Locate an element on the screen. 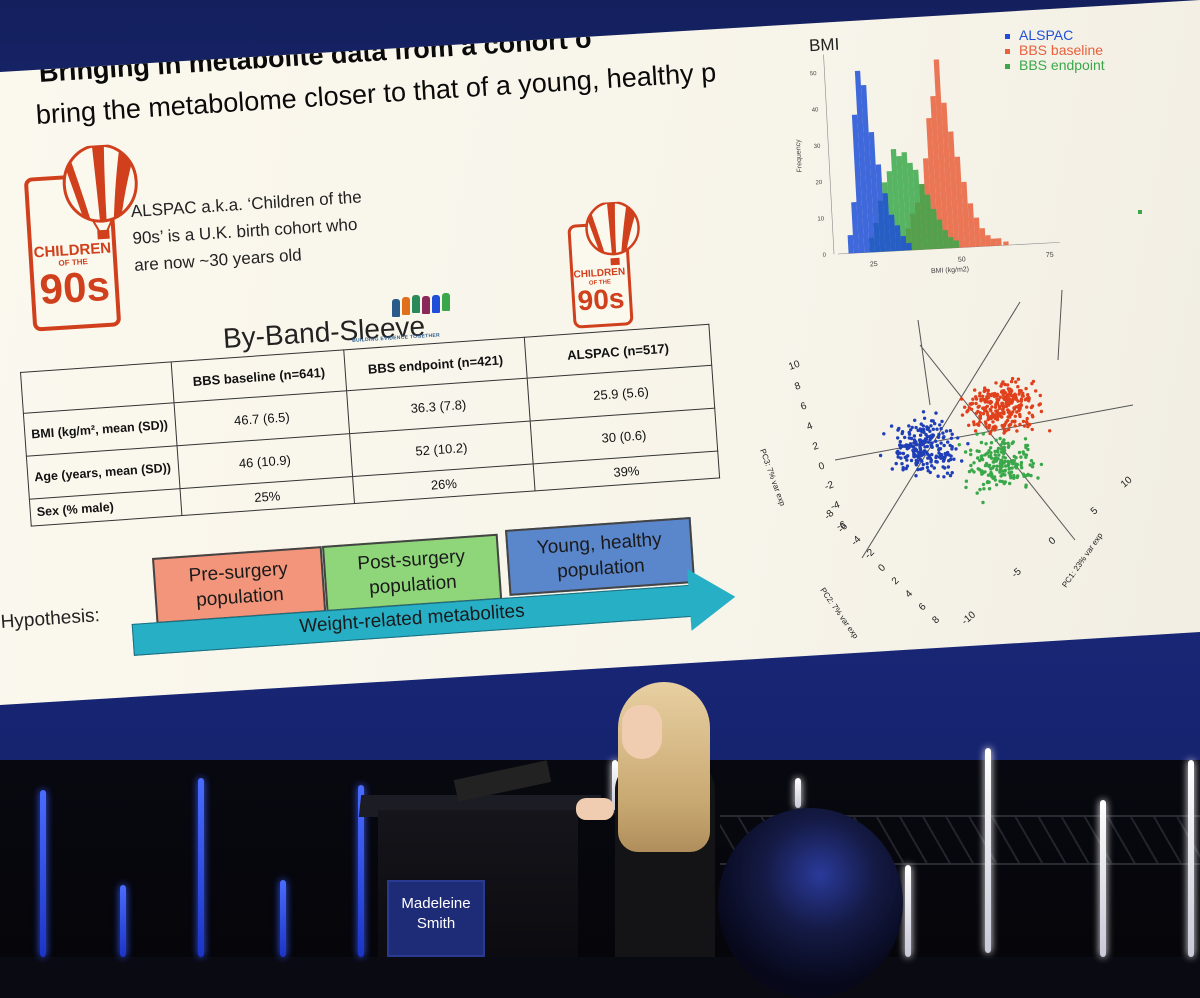  histogram-x-tick: 75 is located at coordinates (1050, 255).